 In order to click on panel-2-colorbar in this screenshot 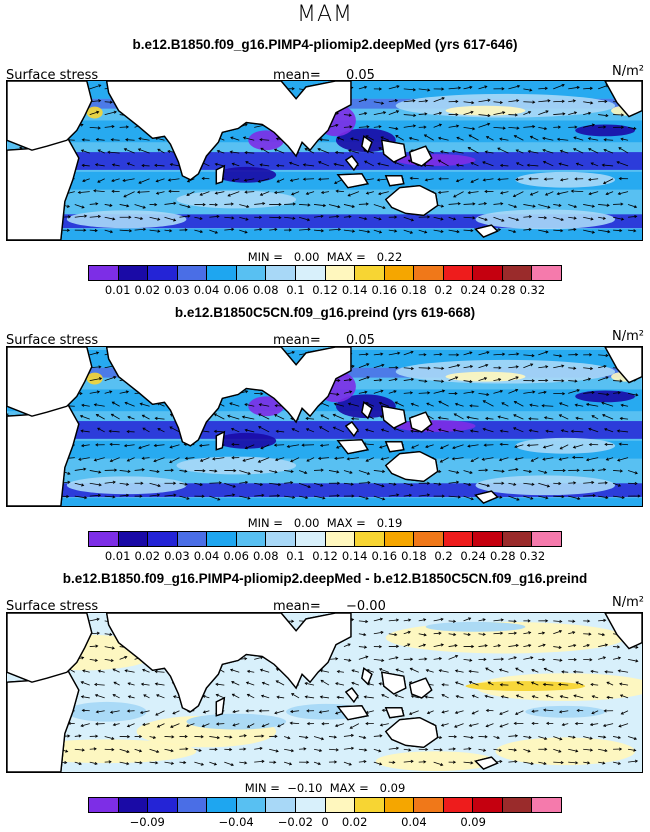, I will do `click(325, 539)`.